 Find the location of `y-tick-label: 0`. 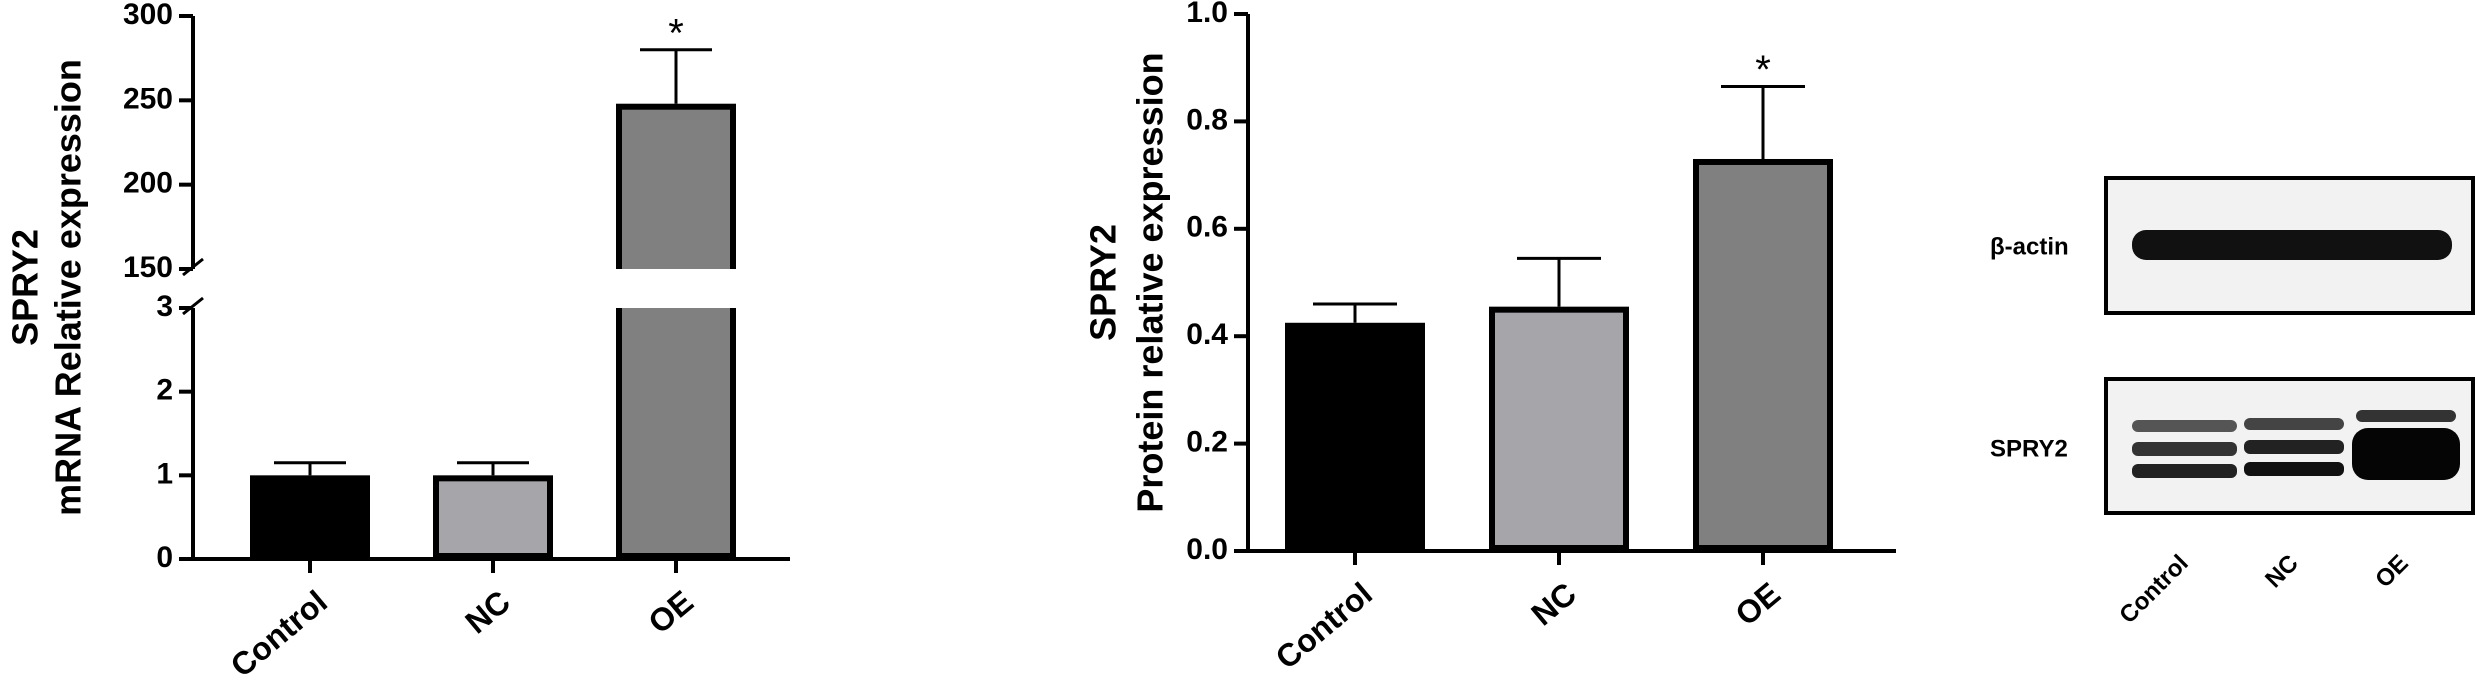

y-tick-label: 0 is located at coordinates (164, 557).